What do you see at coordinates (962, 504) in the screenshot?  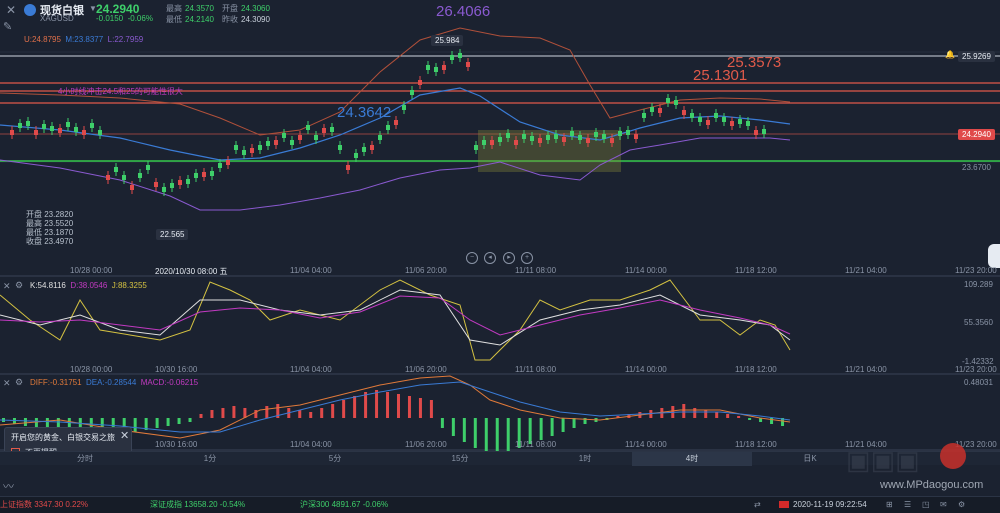 I see `status-icon-5: ⚙` at bounding box center [962, 504].